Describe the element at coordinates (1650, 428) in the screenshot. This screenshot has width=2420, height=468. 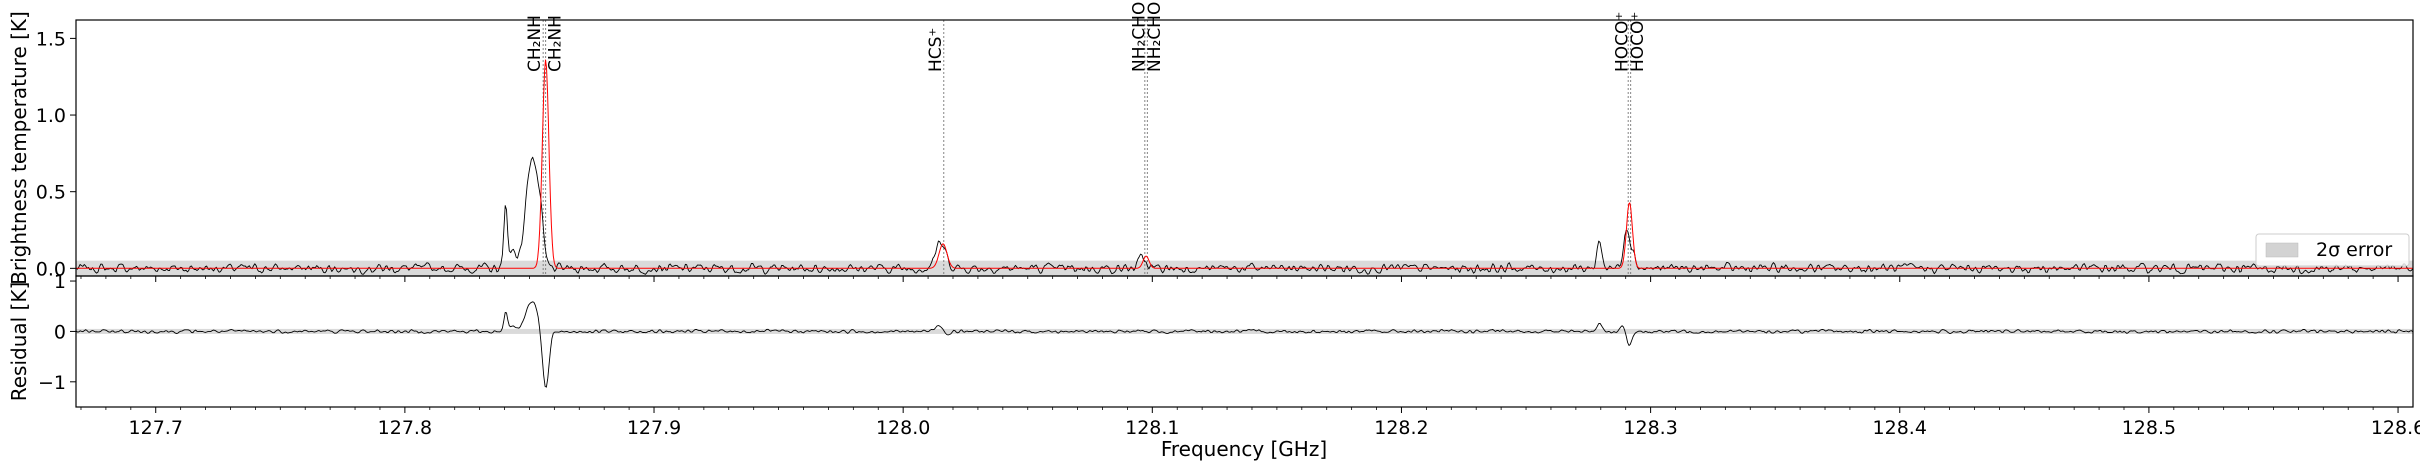
I see `x-tick-label: 128.3` at that location.